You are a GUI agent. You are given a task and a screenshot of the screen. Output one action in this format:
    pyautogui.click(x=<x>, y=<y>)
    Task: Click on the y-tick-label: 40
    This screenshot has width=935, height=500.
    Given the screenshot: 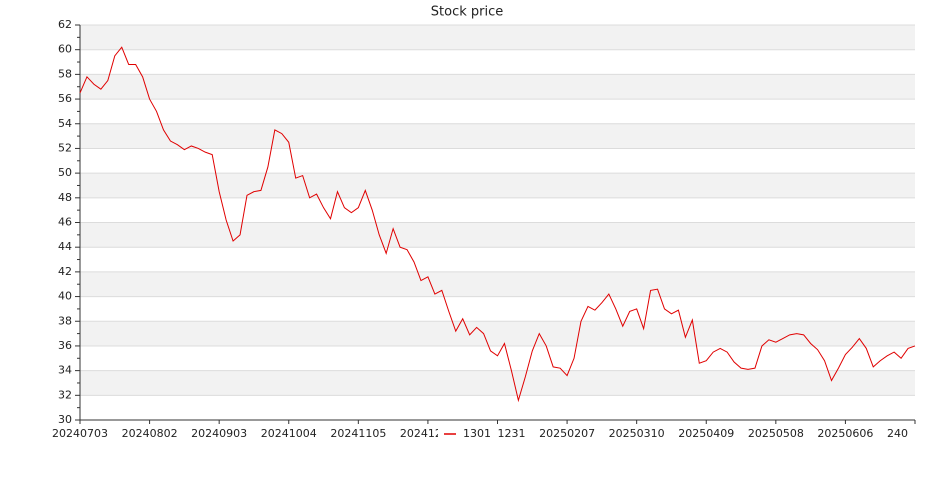 What is the action you would take?
    pyautogui.click(x=65, y=296)
    